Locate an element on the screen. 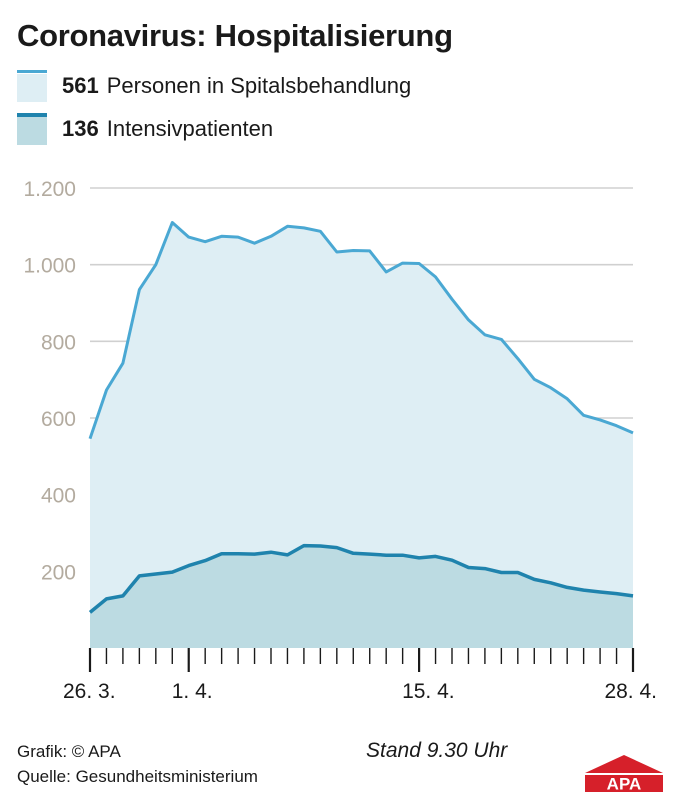 This screenshot has width=677, height=800. legend-label-hospitalized: Personen in Spitalsbehandlung is located at coordinates (259, 85).